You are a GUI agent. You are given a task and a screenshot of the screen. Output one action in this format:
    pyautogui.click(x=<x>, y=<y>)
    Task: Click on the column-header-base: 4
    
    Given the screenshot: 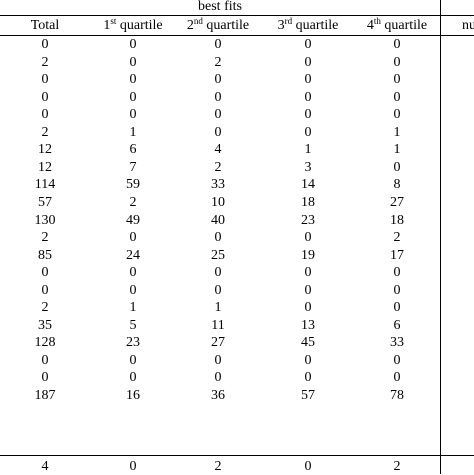 What is the action you would take?
    pyautogui.click(x=370, y=25)
    